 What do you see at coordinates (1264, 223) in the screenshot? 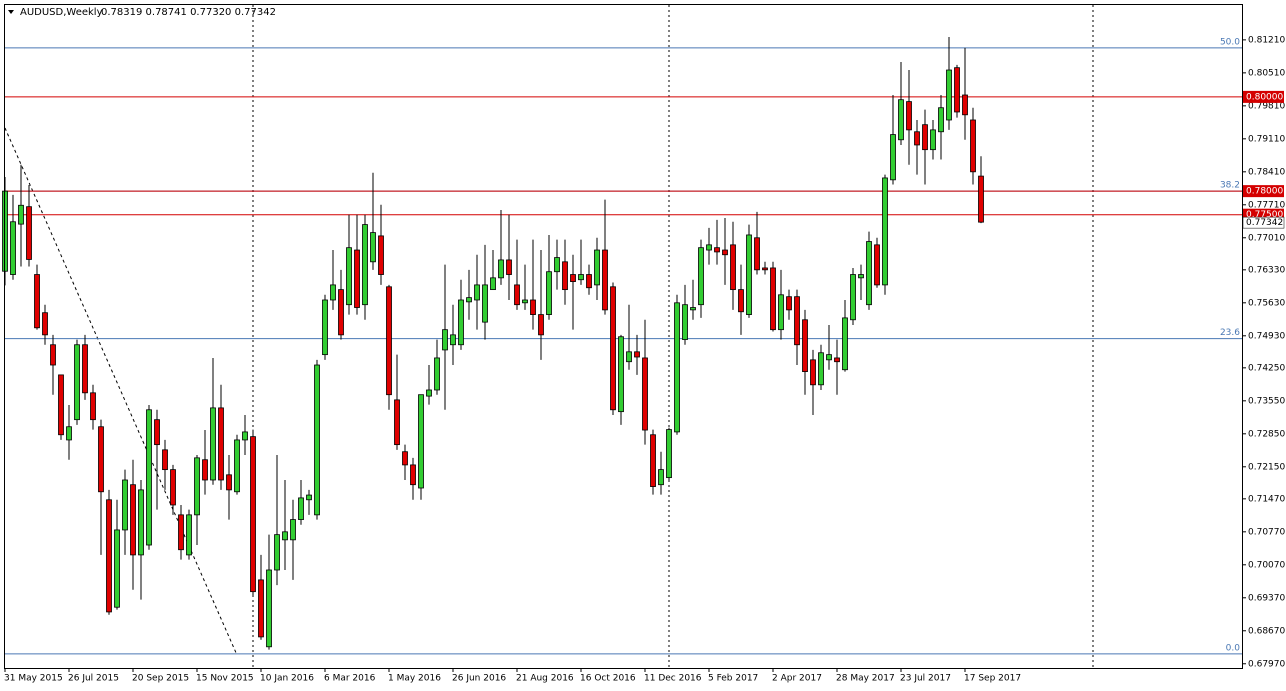
I see `last-price-label: 0.77342` at bounding box center [1264, 223].